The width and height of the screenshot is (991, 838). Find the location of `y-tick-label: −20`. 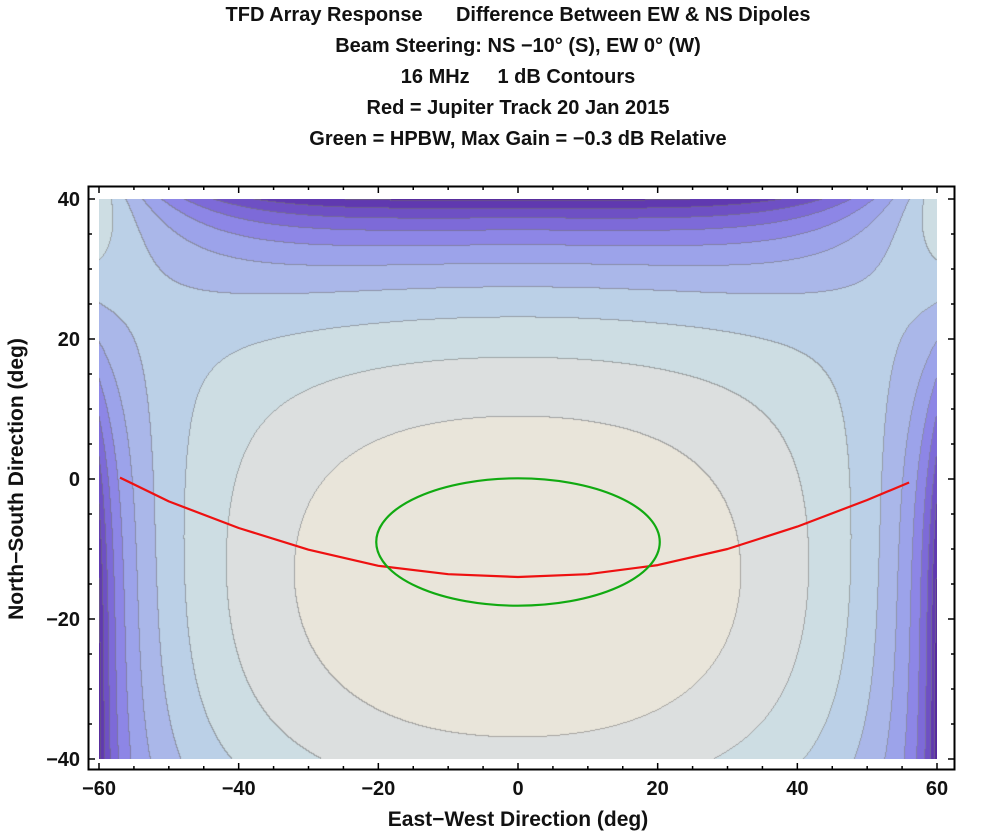

y-tick-label: −20 is located at coordinates (63, 620).